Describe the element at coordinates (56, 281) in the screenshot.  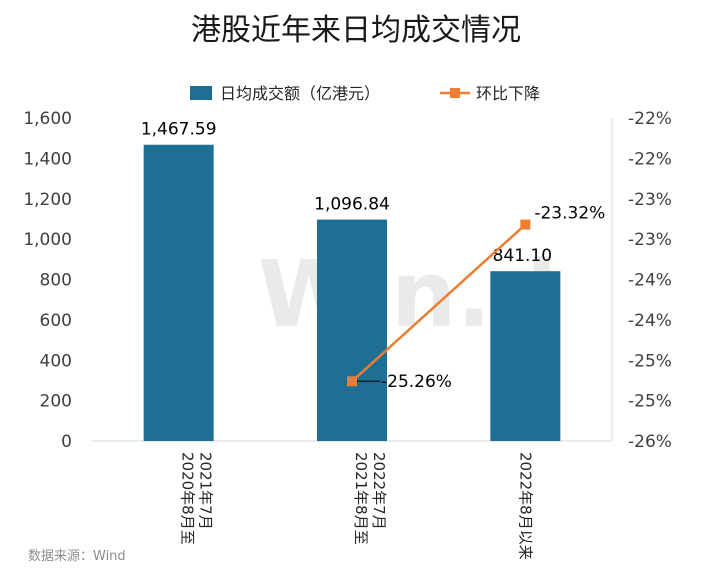
I see `y-left-tick-label: 800` at that location.